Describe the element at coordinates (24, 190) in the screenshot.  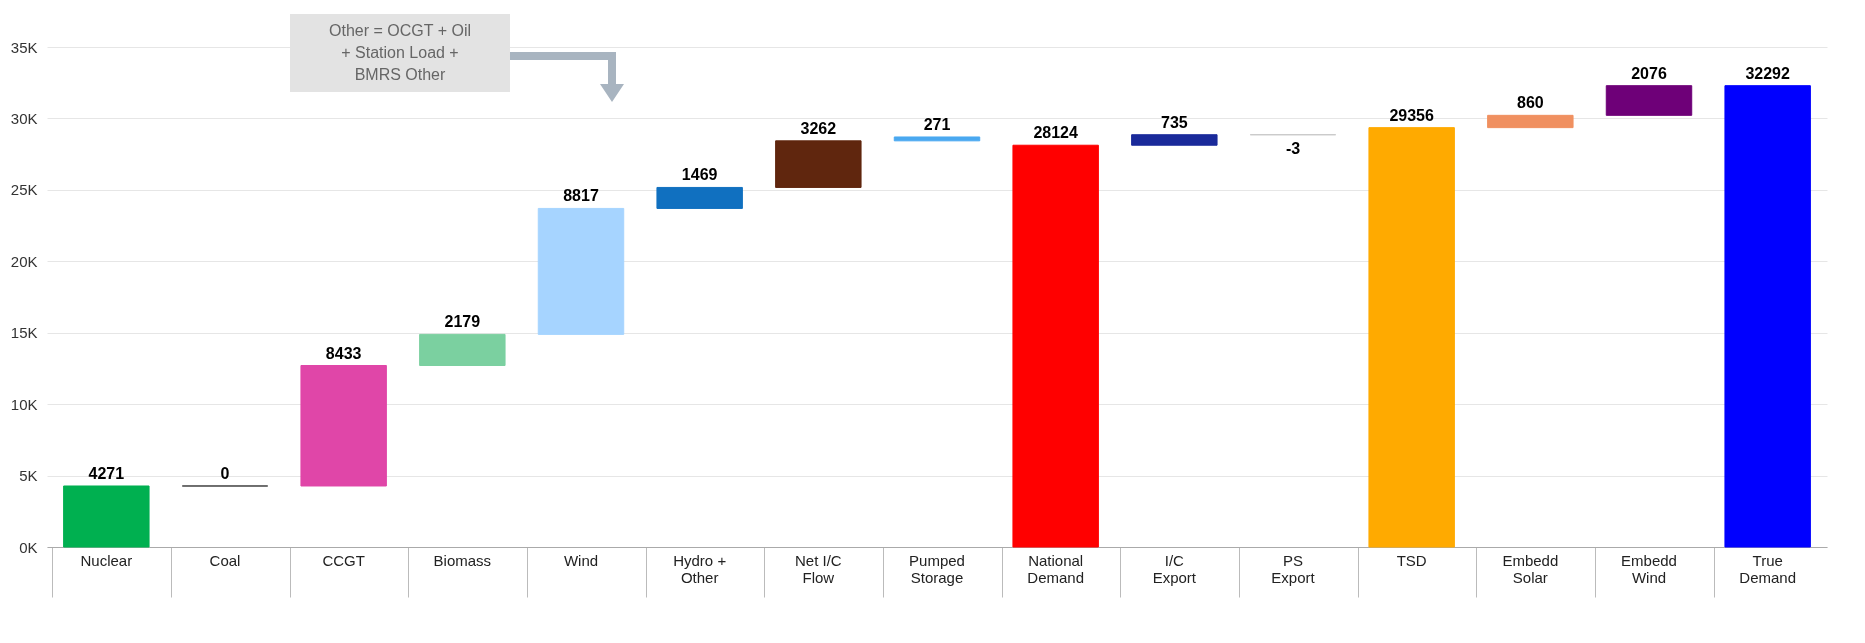
I see `y-tick-label: 25K` at that location.